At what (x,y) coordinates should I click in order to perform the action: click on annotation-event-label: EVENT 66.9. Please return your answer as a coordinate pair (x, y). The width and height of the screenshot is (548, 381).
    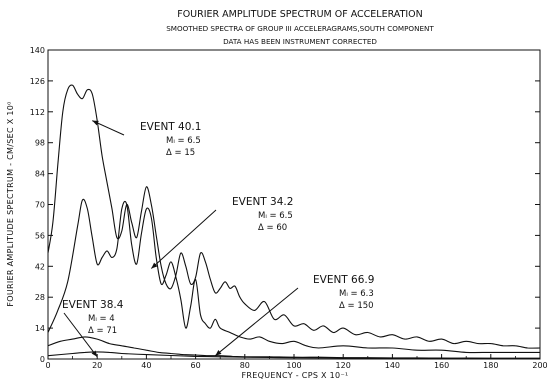
    Looking at the image, I should click on (343, 280).